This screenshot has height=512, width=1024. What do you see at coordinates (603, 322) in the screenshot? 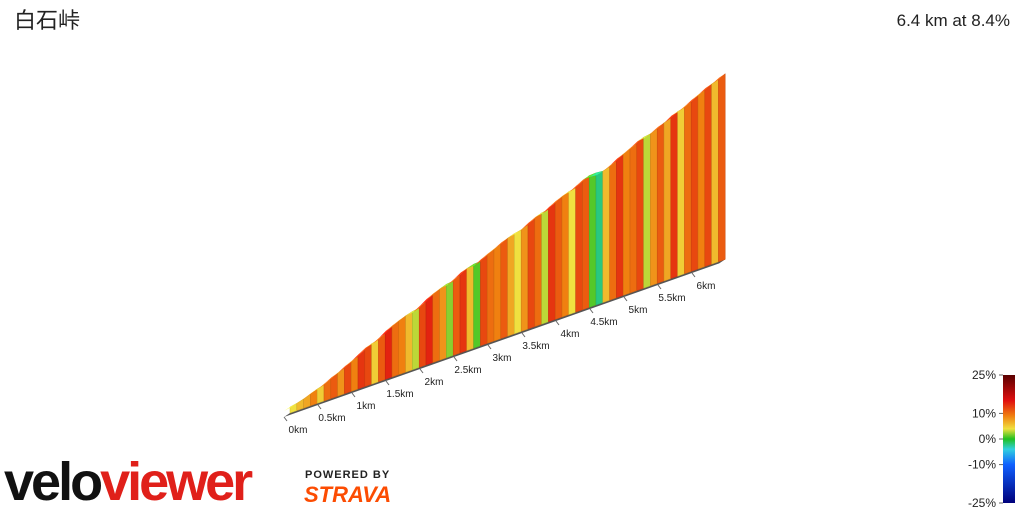
I see `x-tick-label: 4.5km` at bounding box center [603, 322].